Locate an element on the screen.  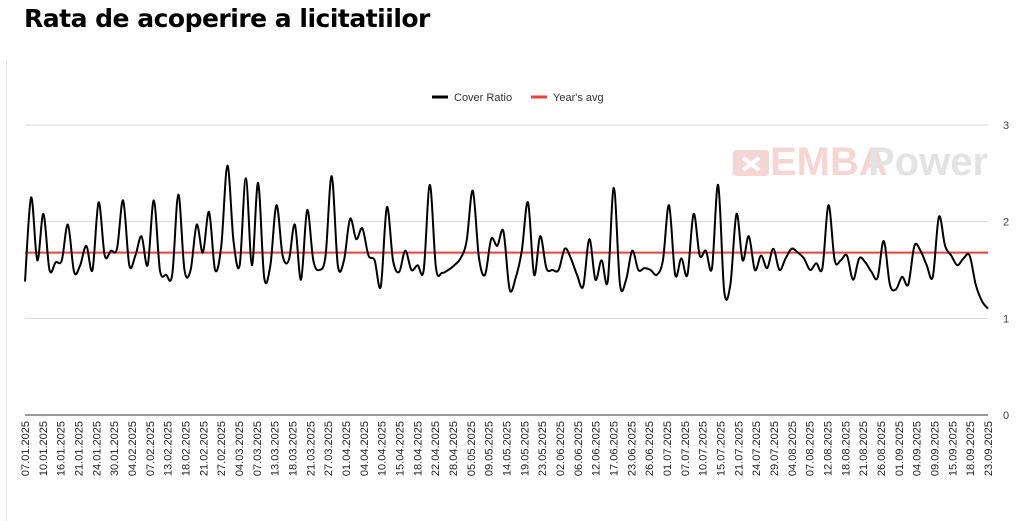
x-tick-label: 10.04.2025 is located at coordinates (383, 448).